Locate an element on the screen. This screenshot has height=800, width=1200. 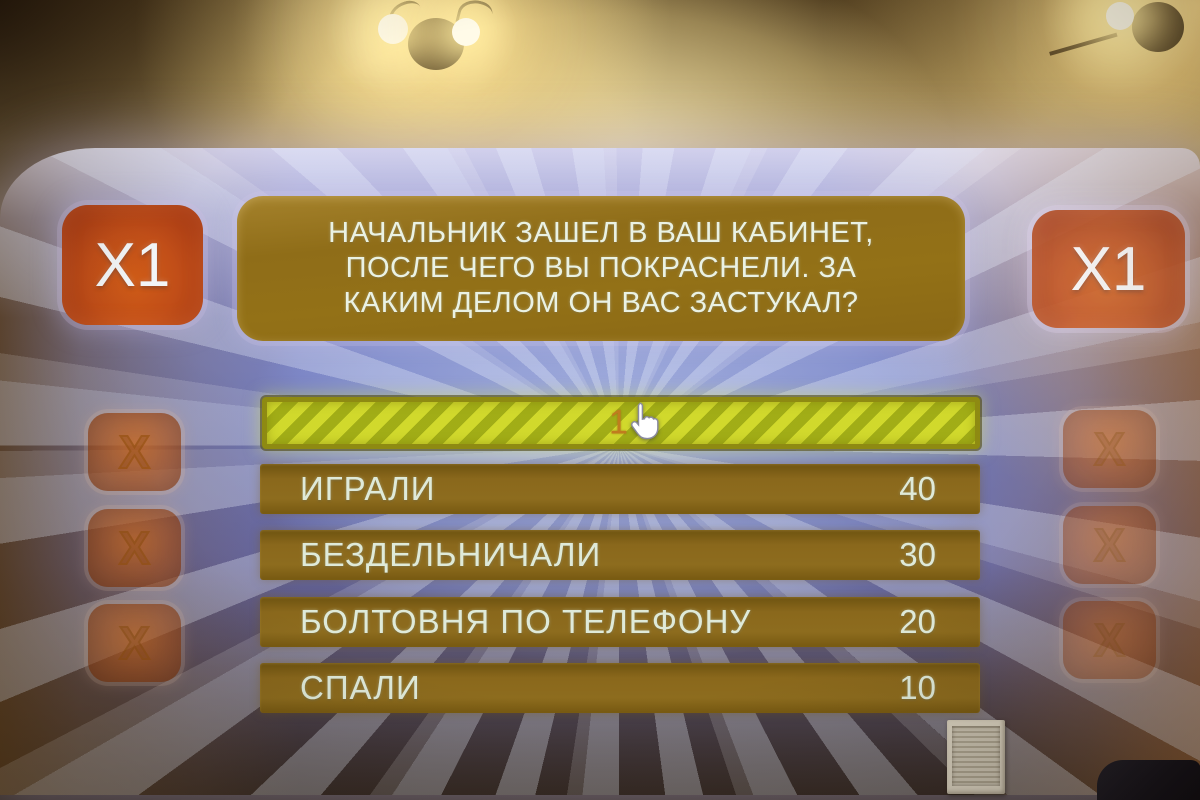
multiplier-left-label: X1 is located at coordinates (132, 265).